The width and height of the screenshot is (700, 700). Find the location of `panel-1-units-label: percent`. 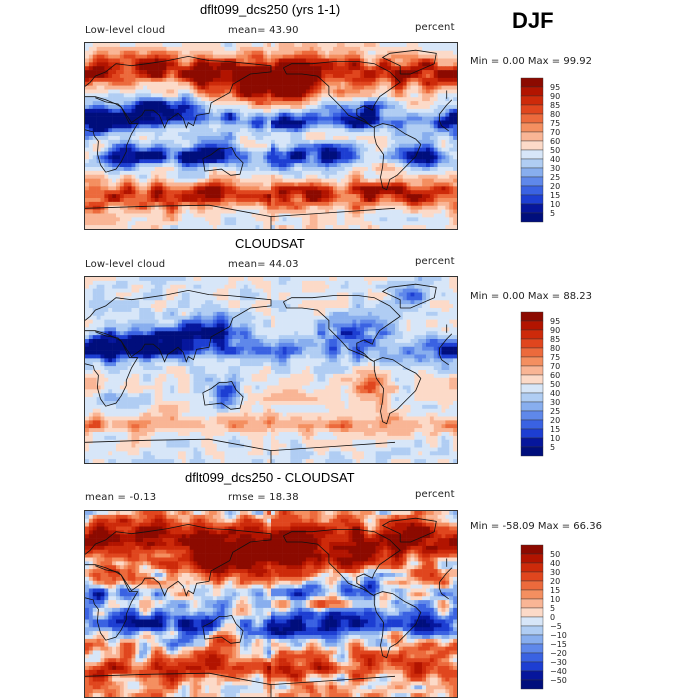

panel-1-units-label: percent is located at coordinates (435, 27).